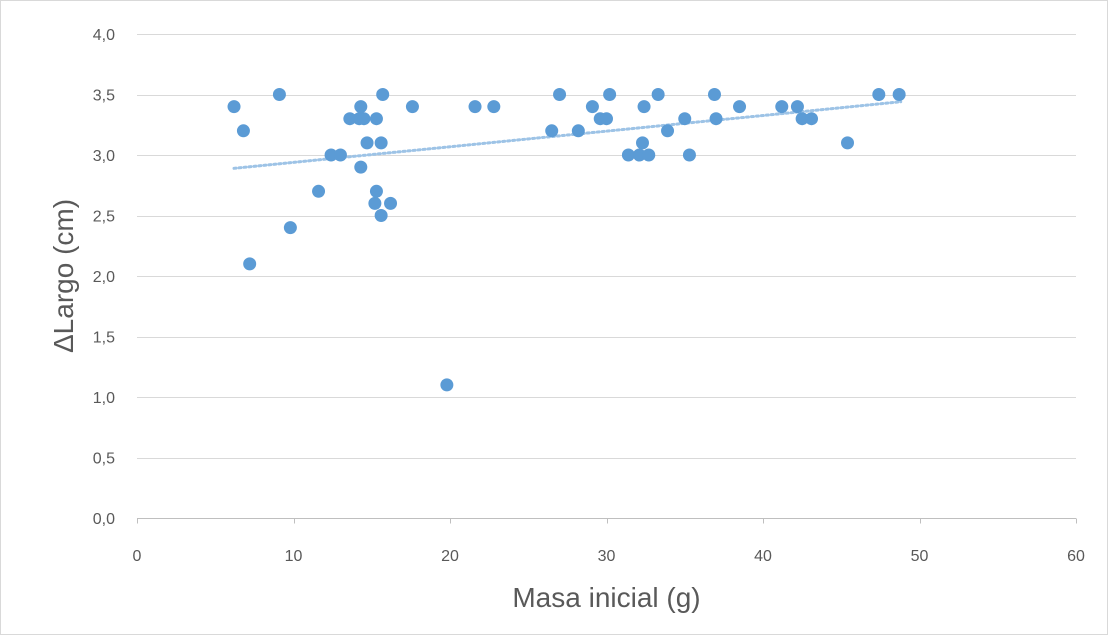 This screenshot has height=636, width=1108. I want to click on y-tick-label: 1,0, so click(104, 398).